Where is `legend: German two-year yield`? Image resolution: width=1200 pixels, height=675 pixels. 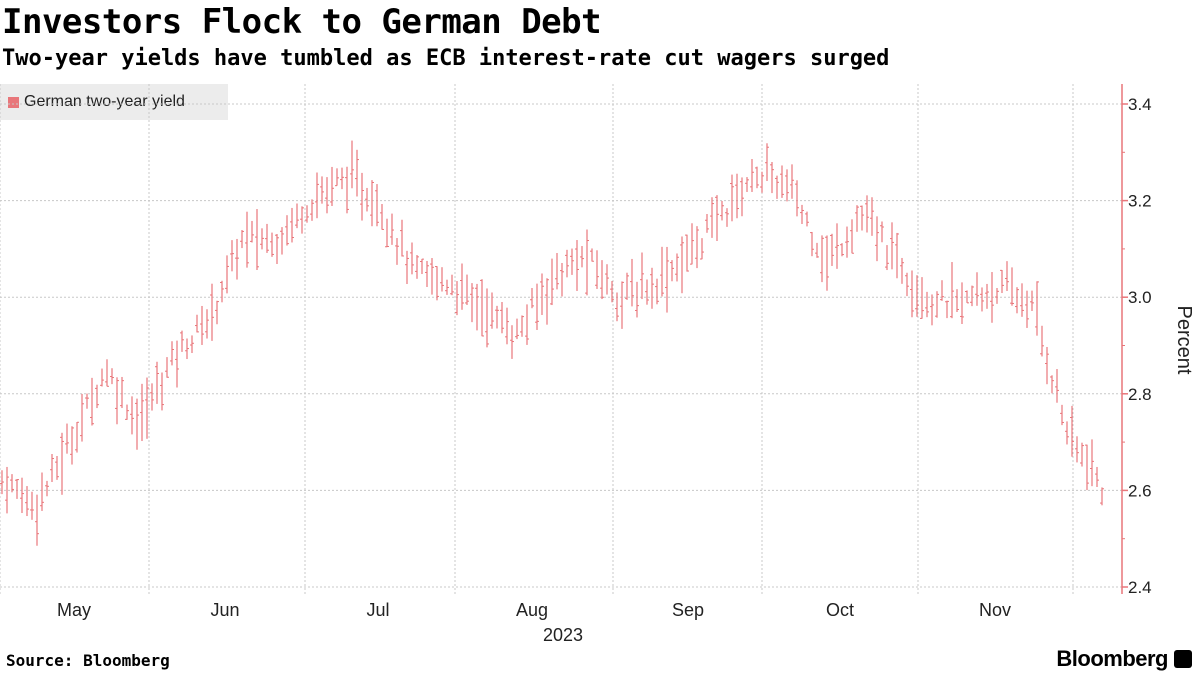
legend: German two-year yield is located at coordinates (114, 102).